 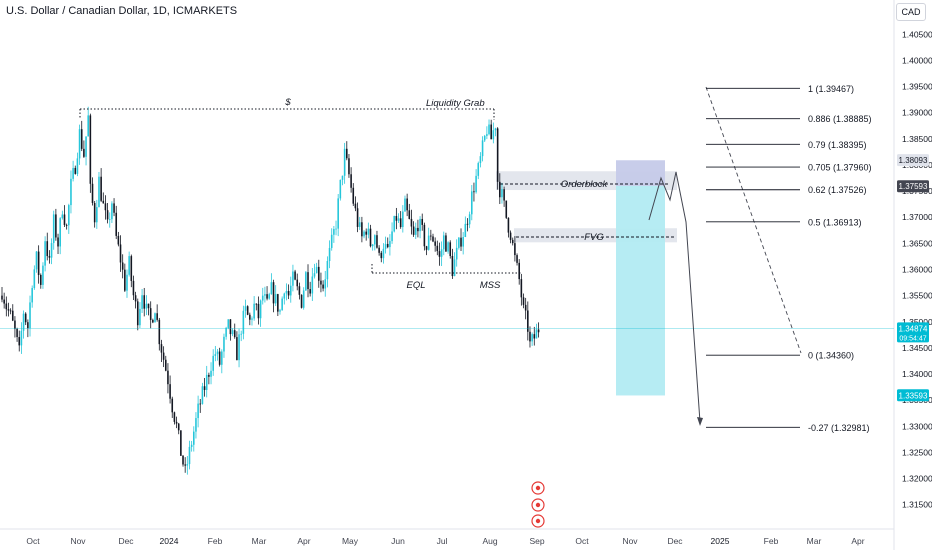 I want to click on last-price-badge-bg, so click(x=913, y=332).